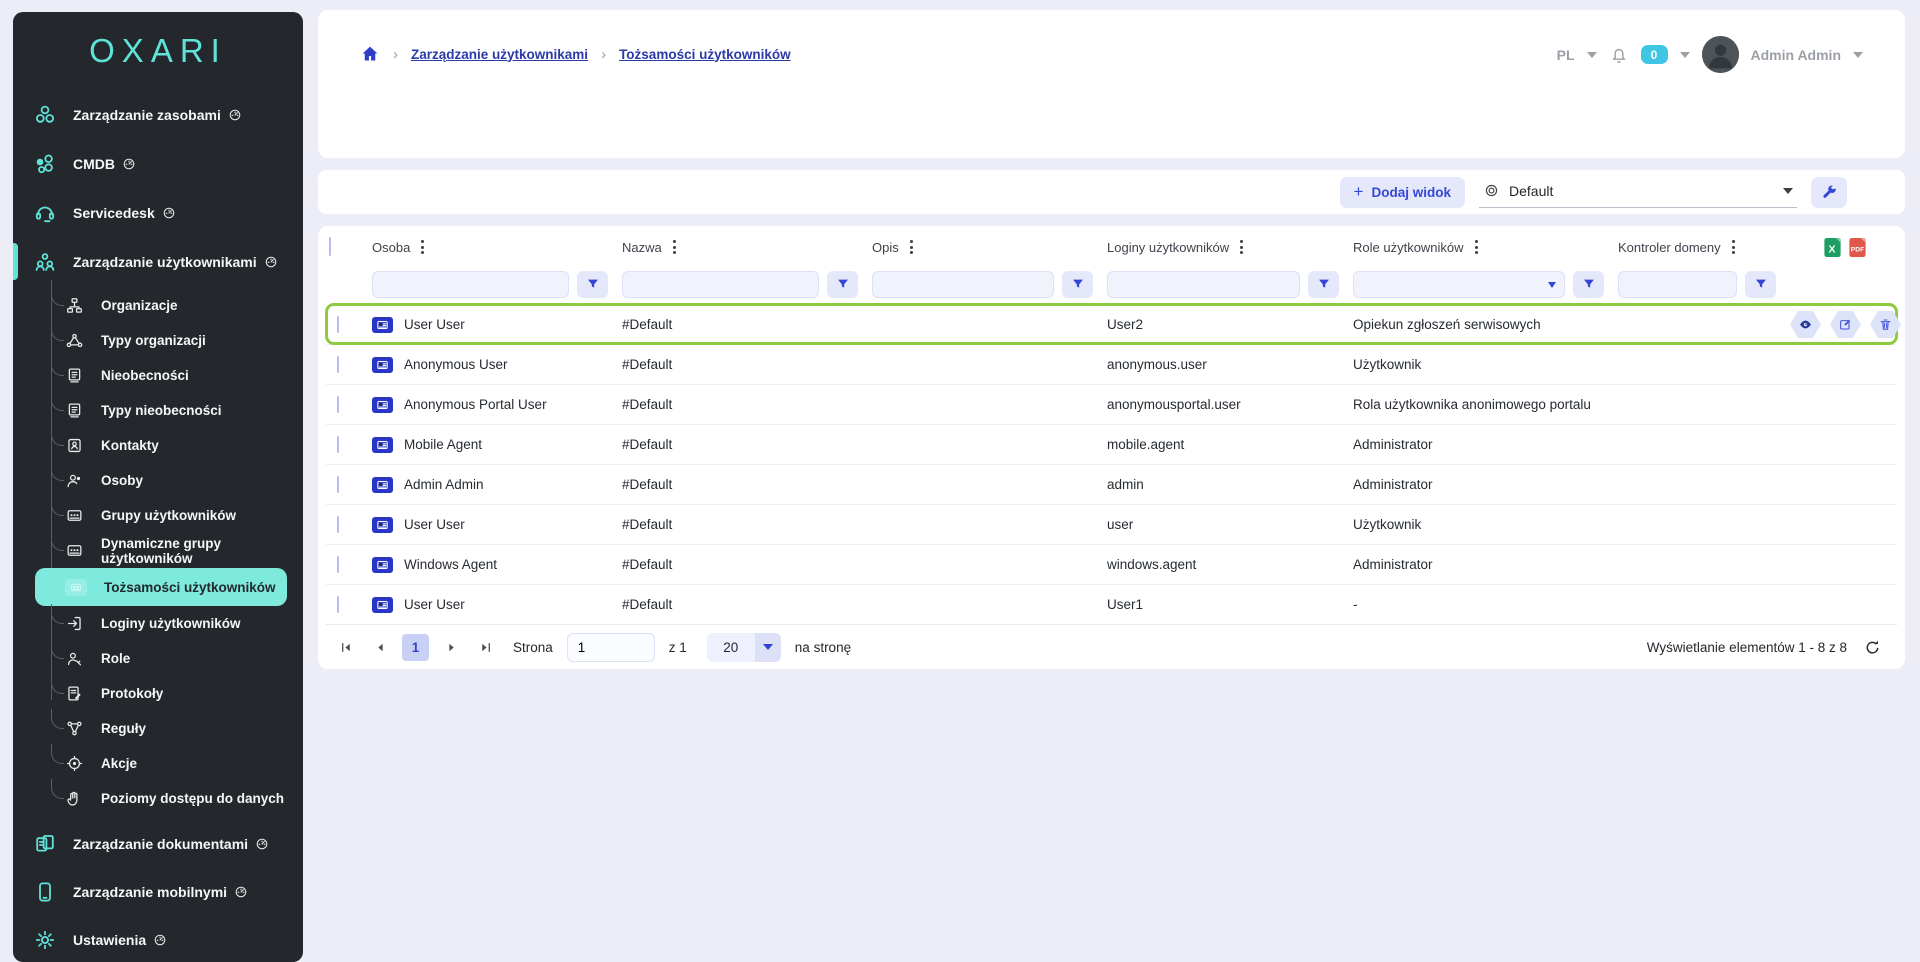 The height and width of the screenshot is (962, 1920). What do you see at coordinates (1845, 324) in the screenshot?
I see `edit-button` at bounding box center [1845, 324].